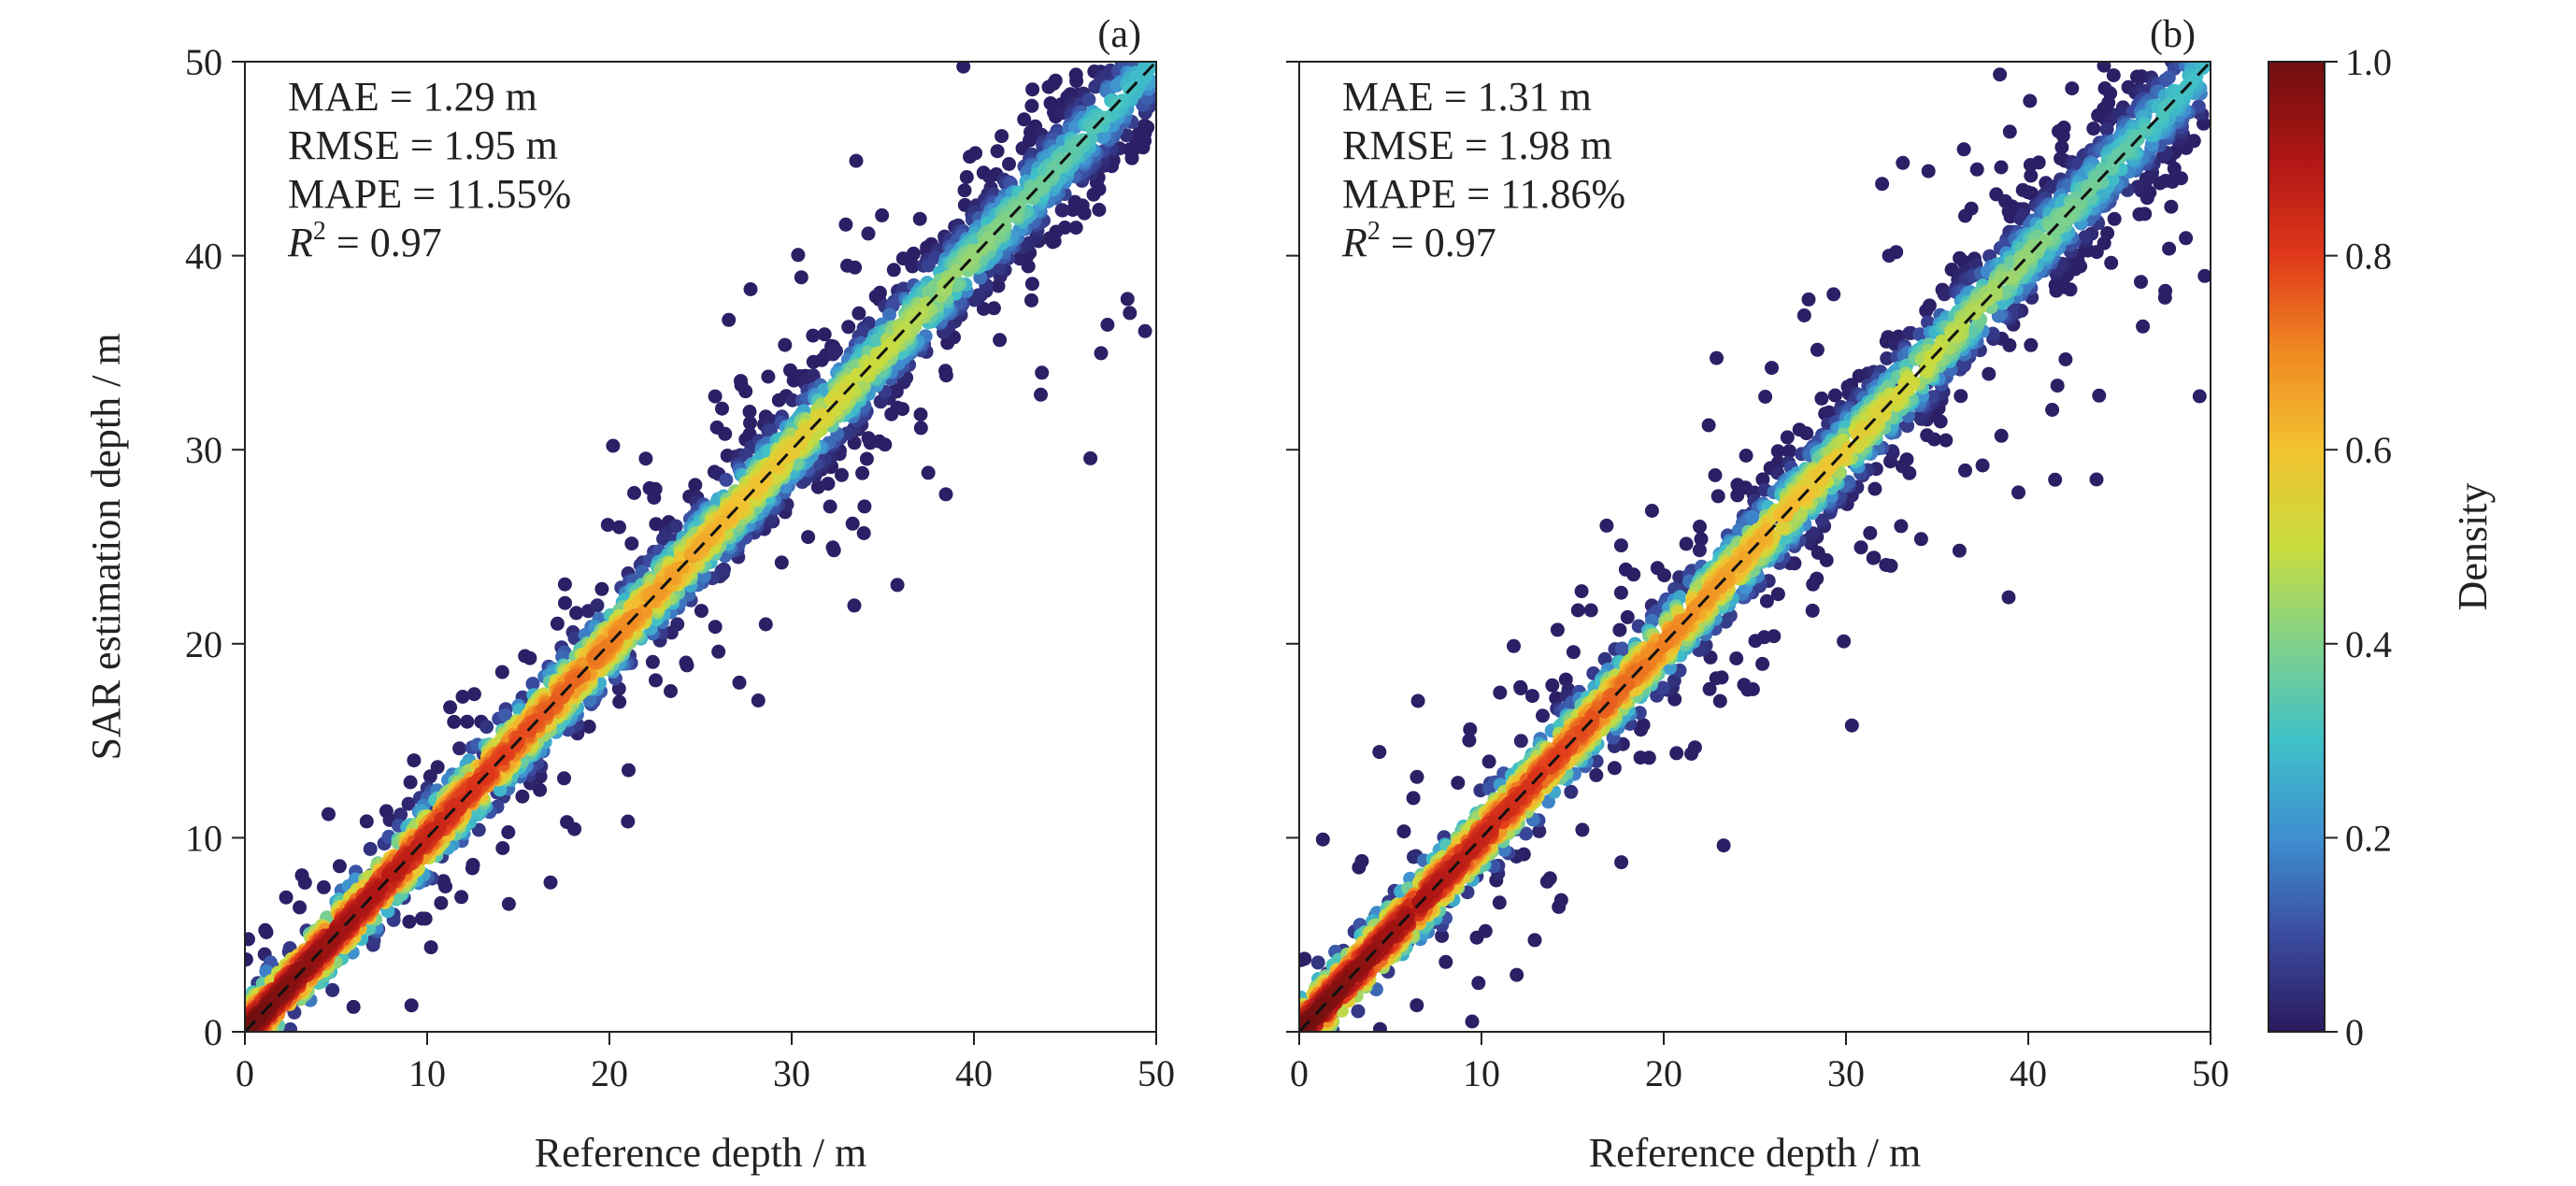 This screenshot has width=2576, height=1186. I want to click on y-tick-label: 10, so click(203, 838).